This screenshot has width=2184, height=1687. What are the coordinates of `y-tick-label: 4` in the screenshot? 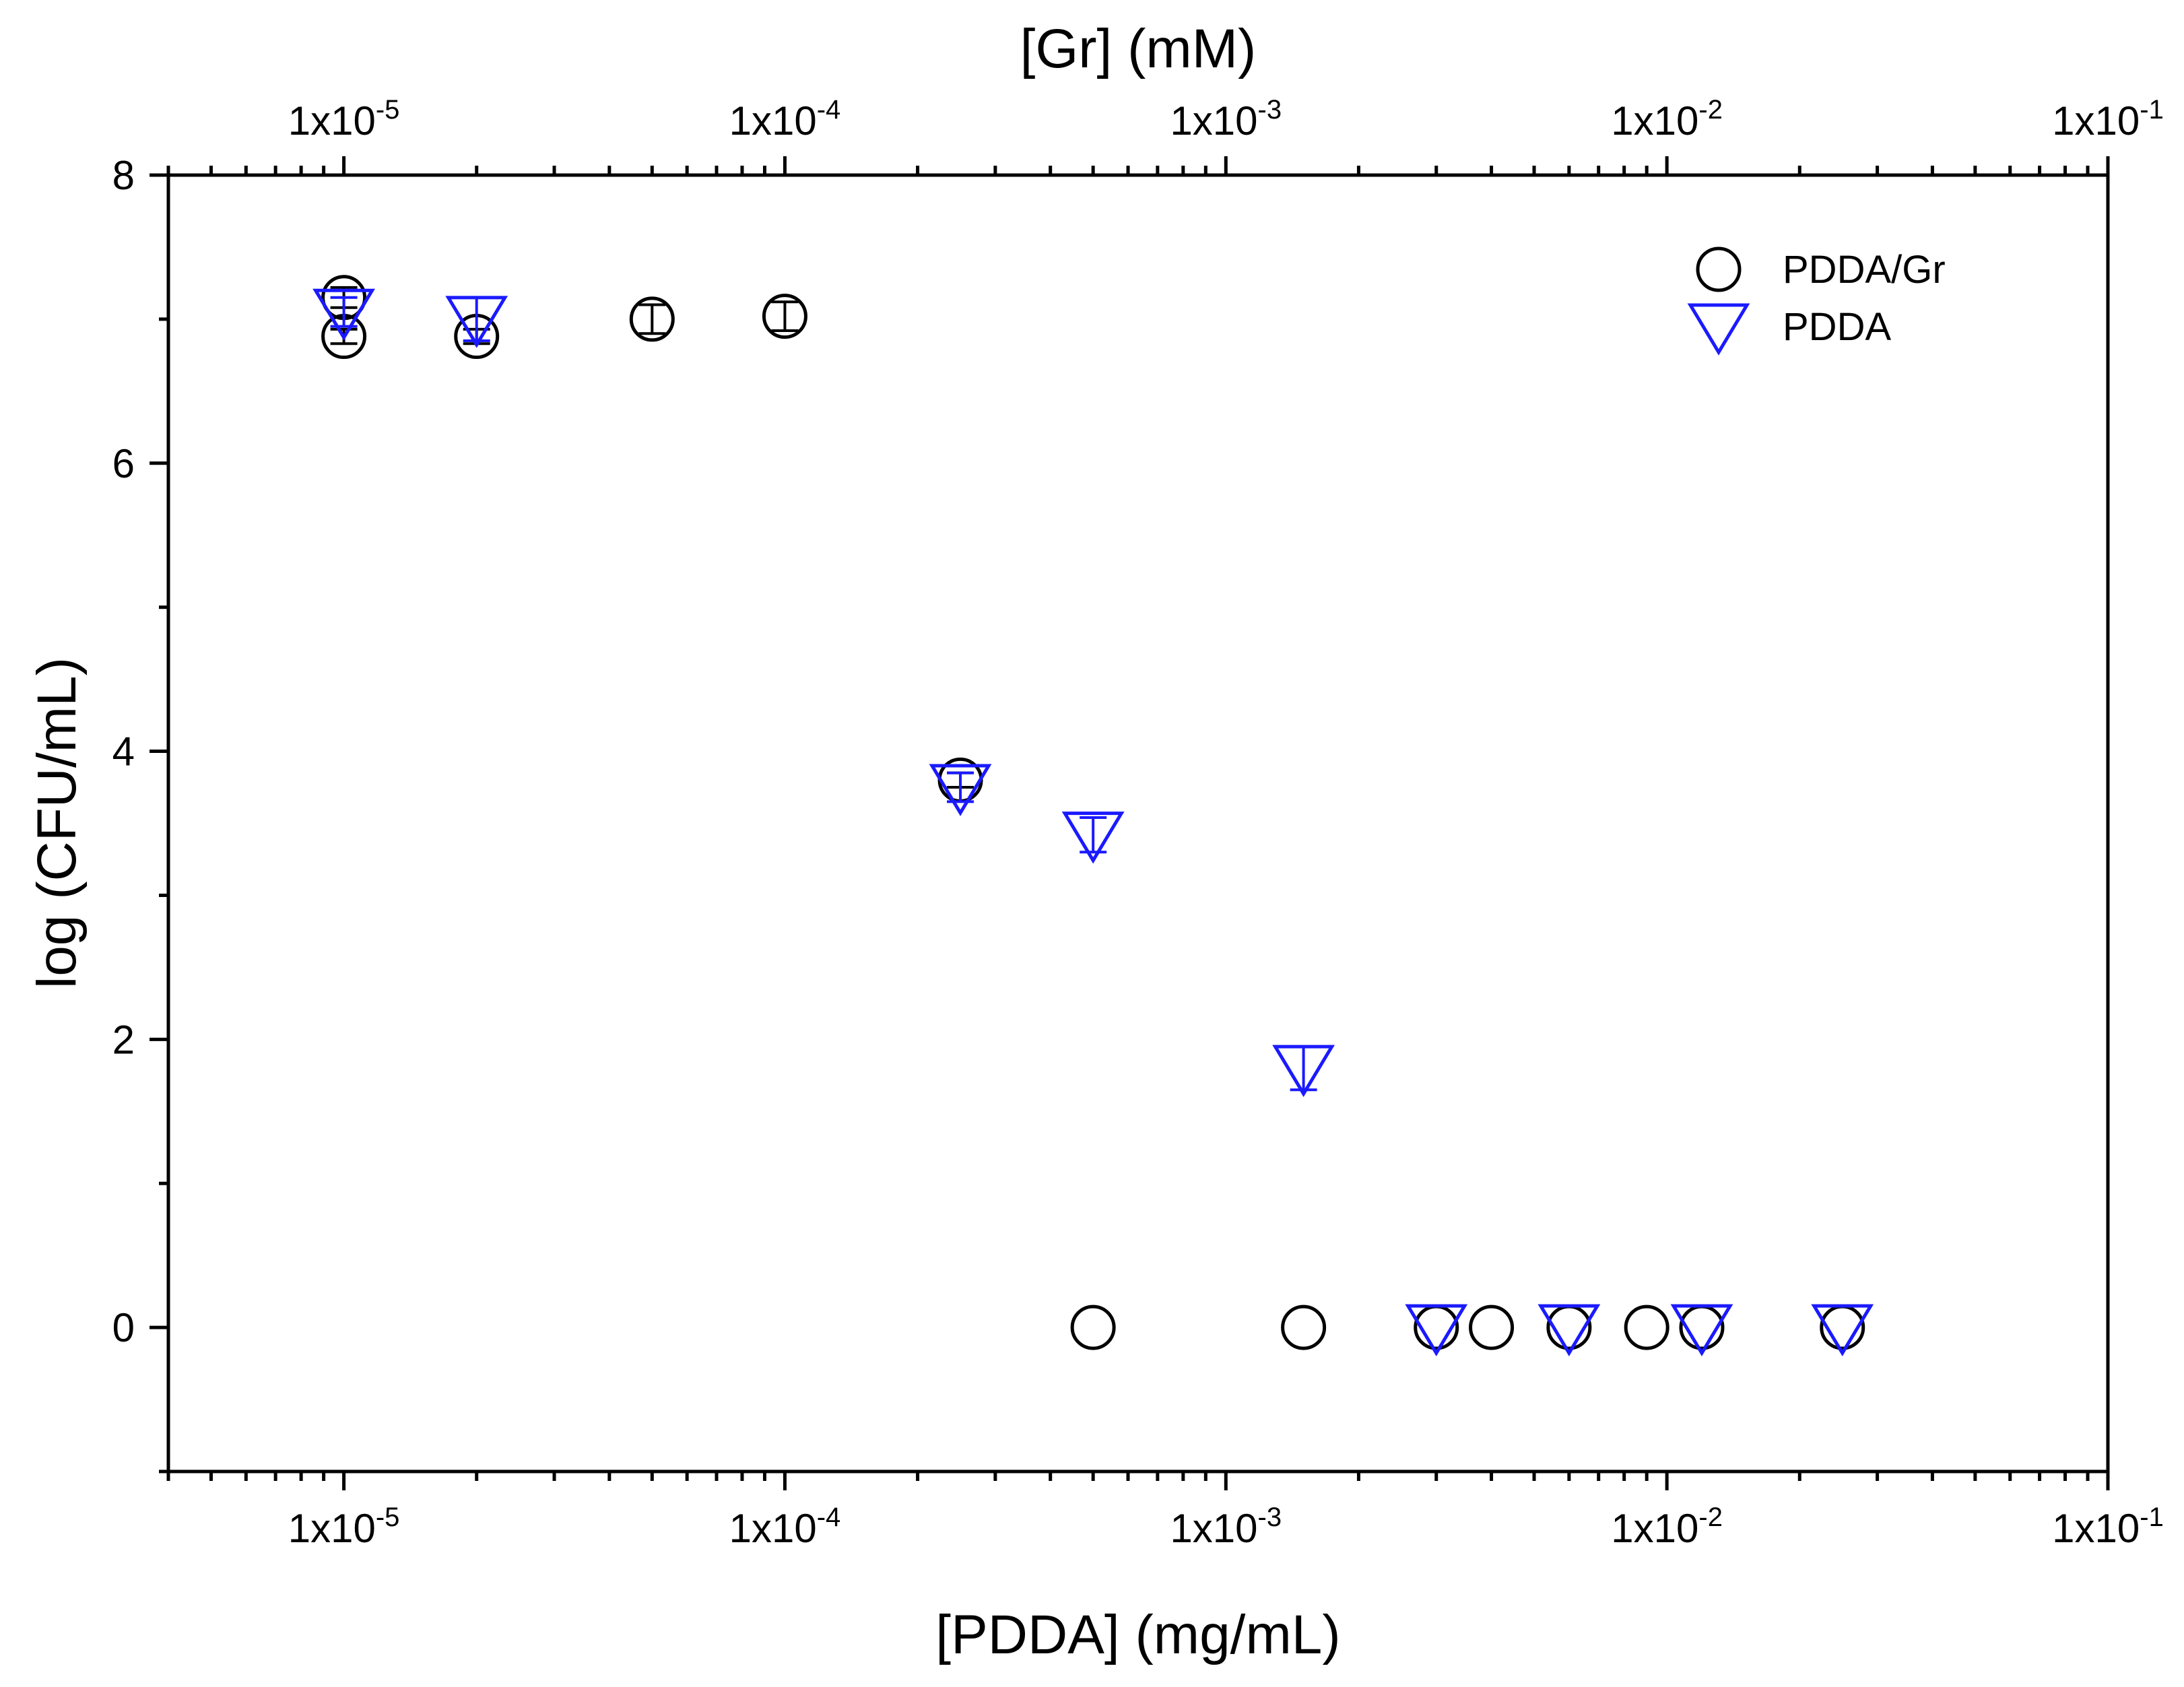 It's located at (124, 752).